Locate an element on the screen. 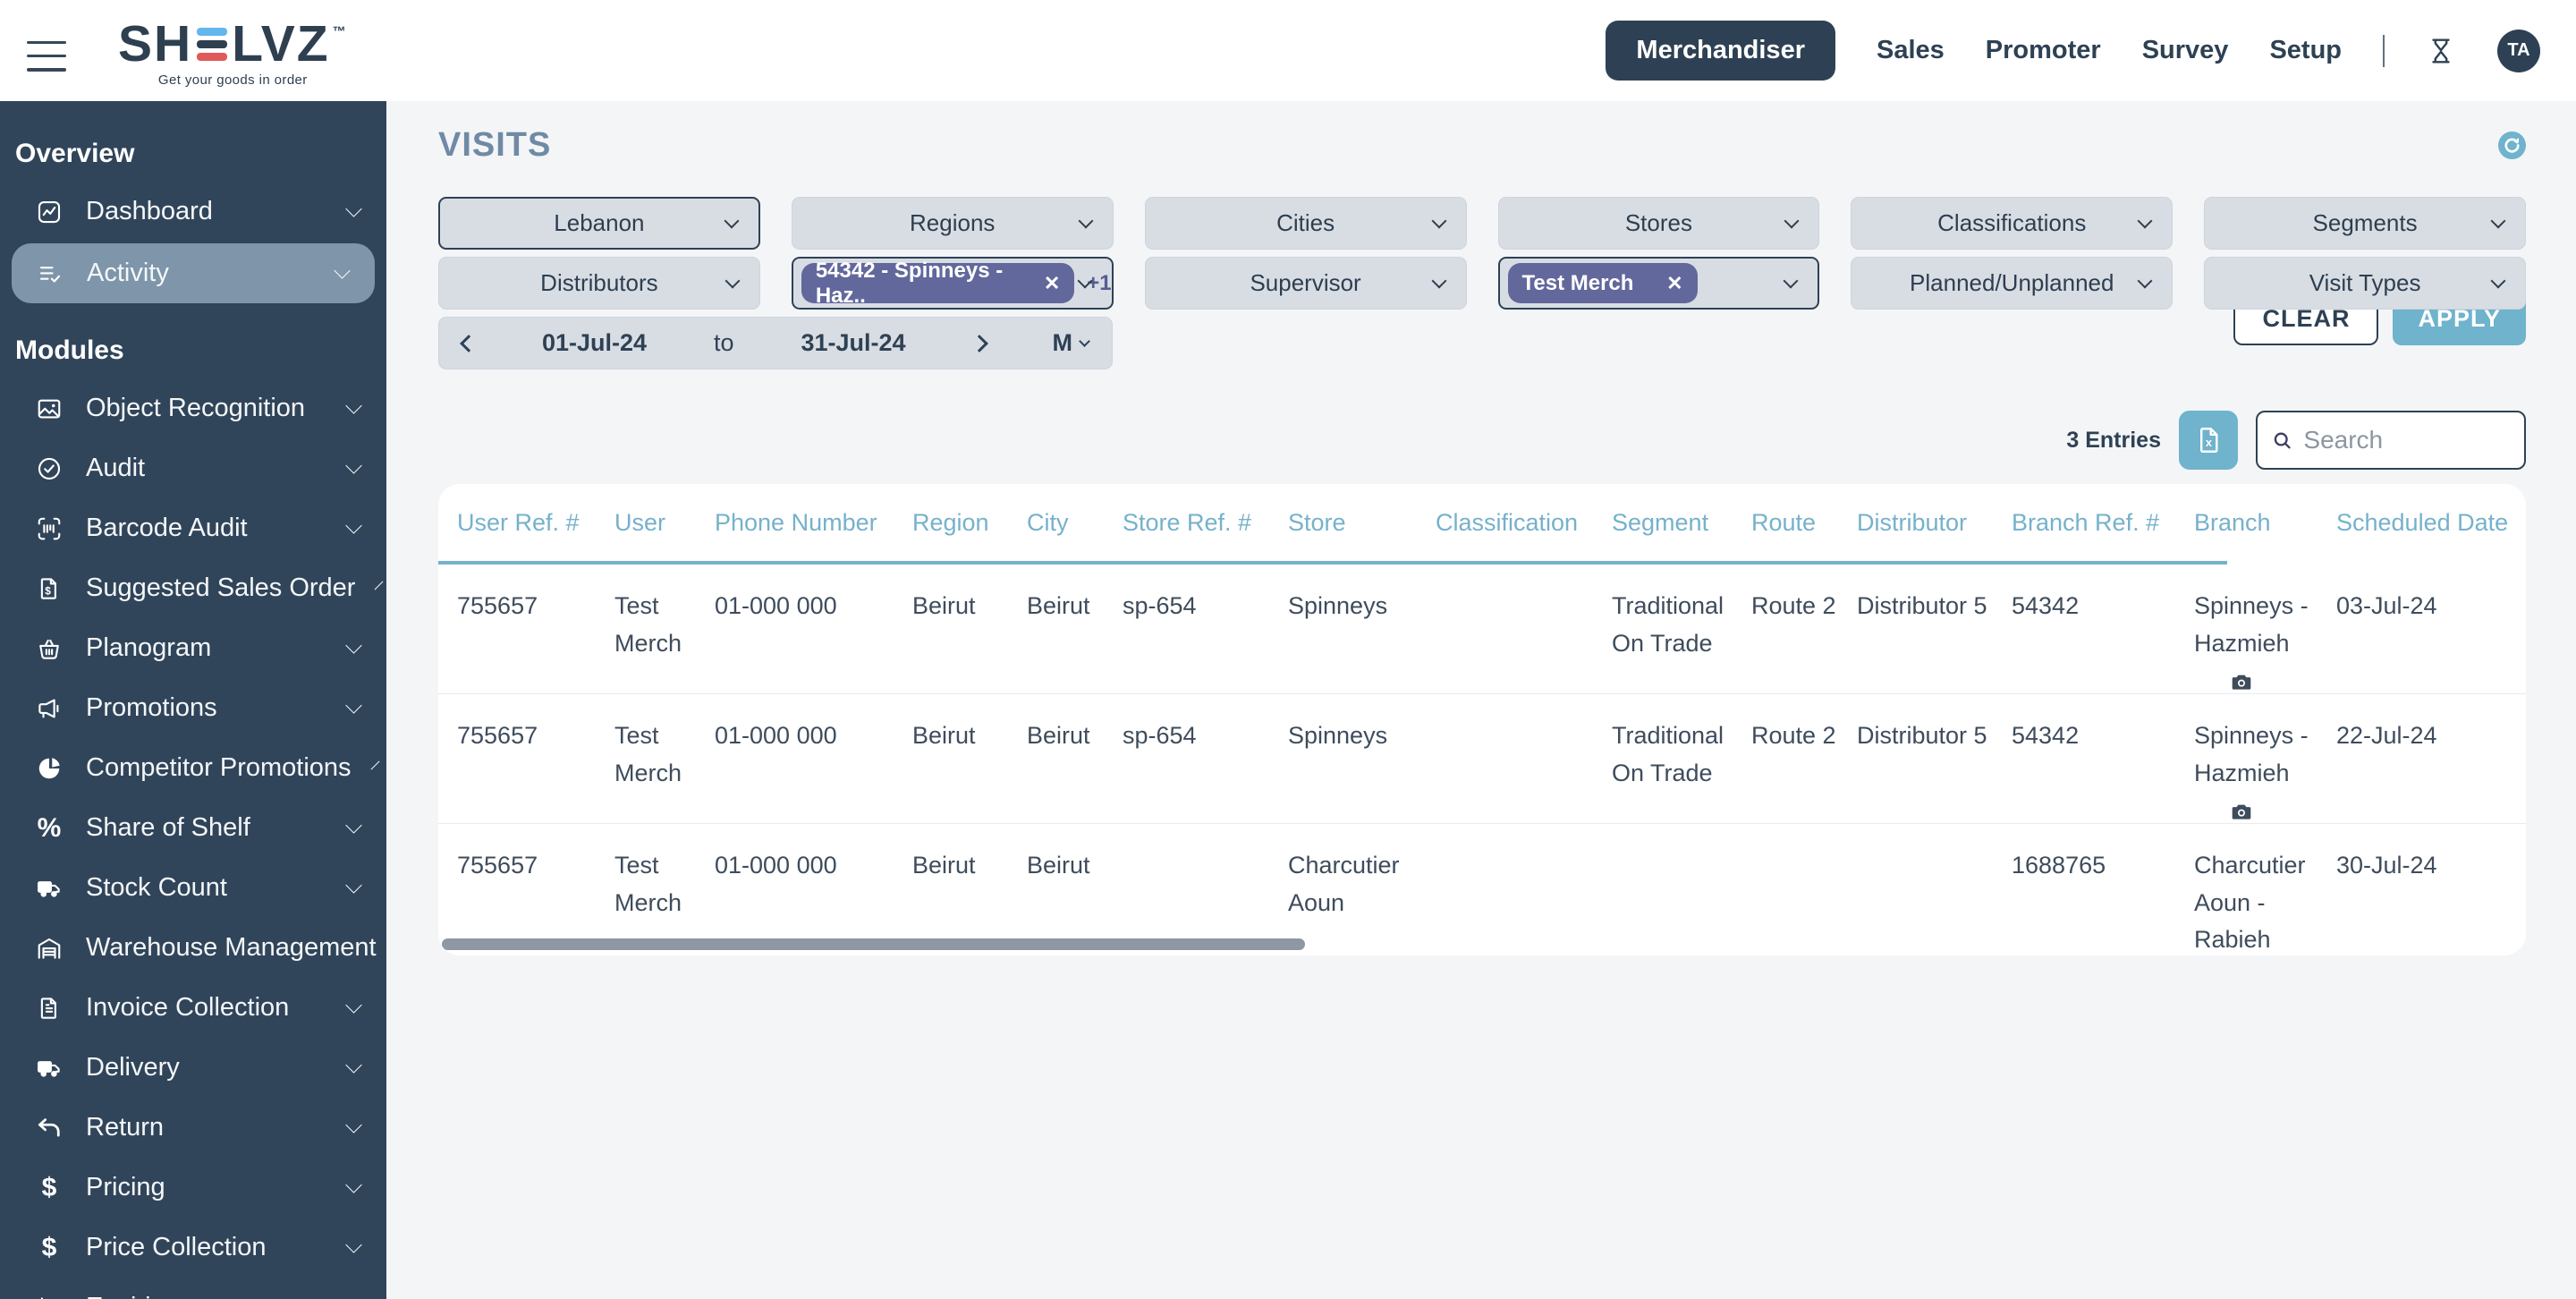  hamburger-menu-icon is located at coordinates (46, 56).